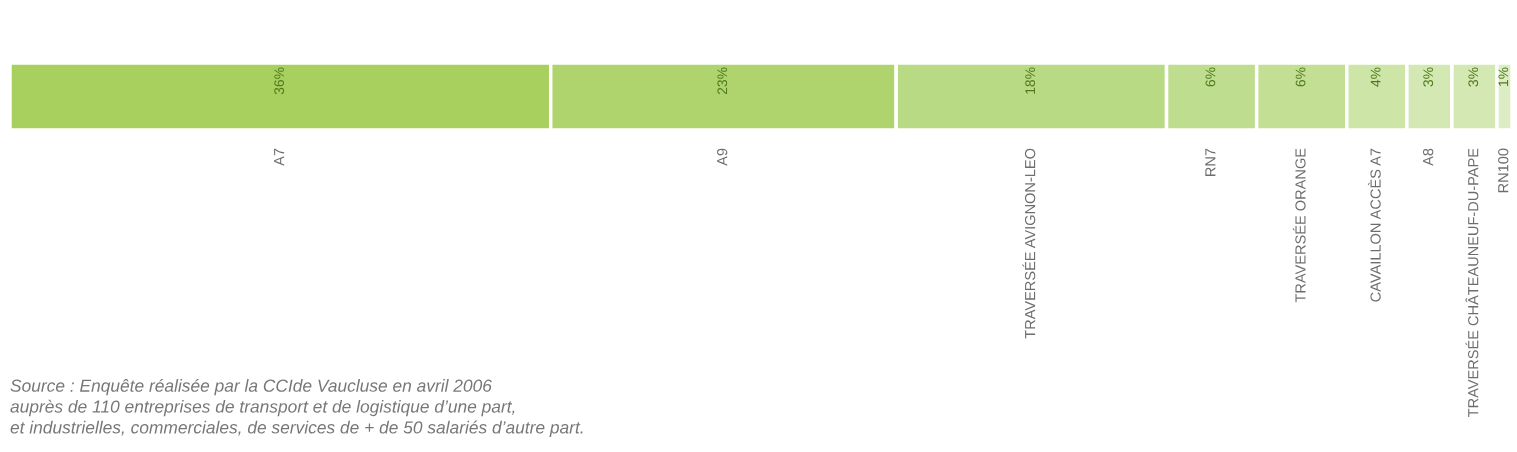 This screenshot has width=1517, height=452. What do you see at coordinates (1503, 170) in the screenshot?
I see `text: RN100` at bounding box center [1503, 170].